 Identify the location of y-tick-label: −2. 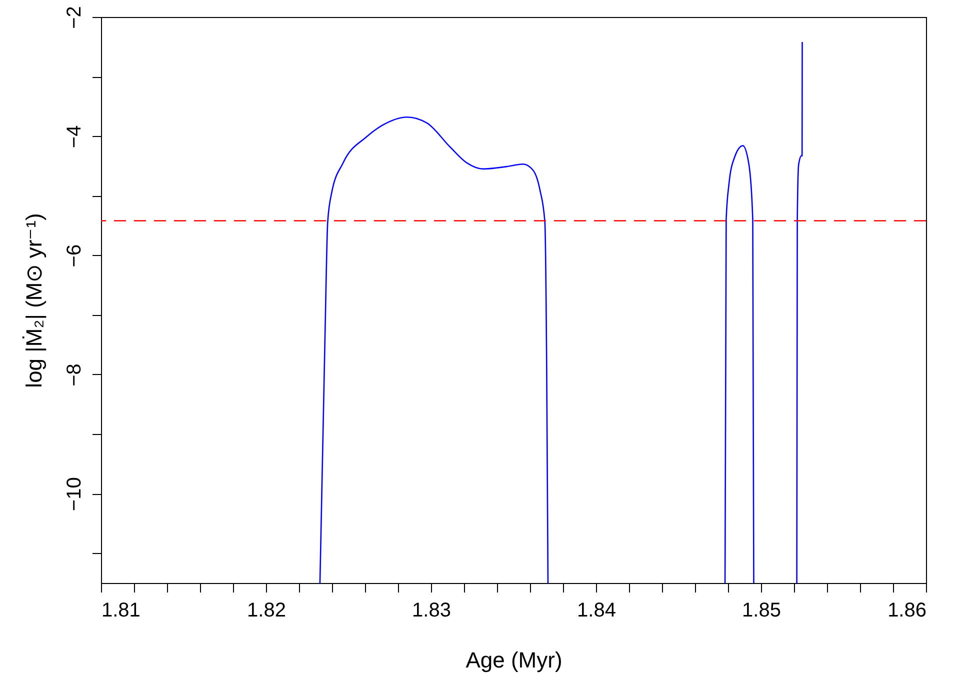
(75, 17).